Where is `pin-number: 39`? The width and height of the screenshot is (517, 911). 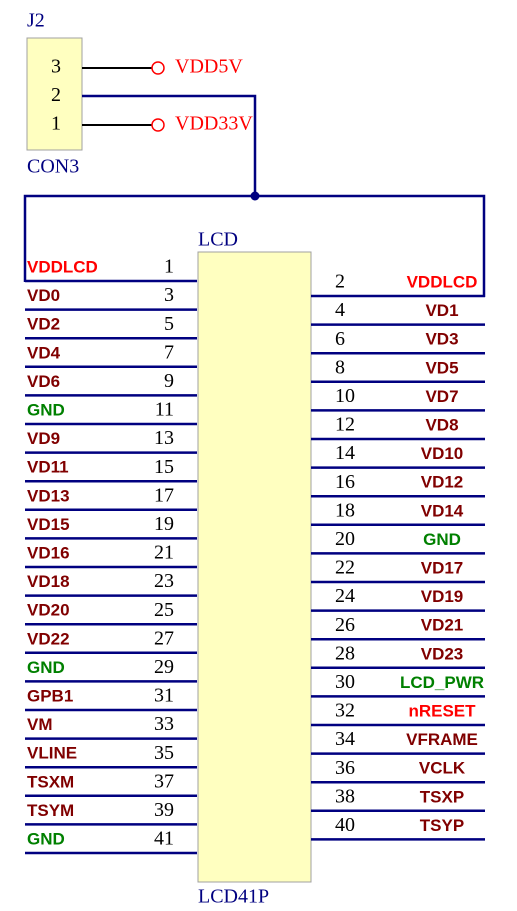 pin-number: 39 is located at coordinates (164, 810).